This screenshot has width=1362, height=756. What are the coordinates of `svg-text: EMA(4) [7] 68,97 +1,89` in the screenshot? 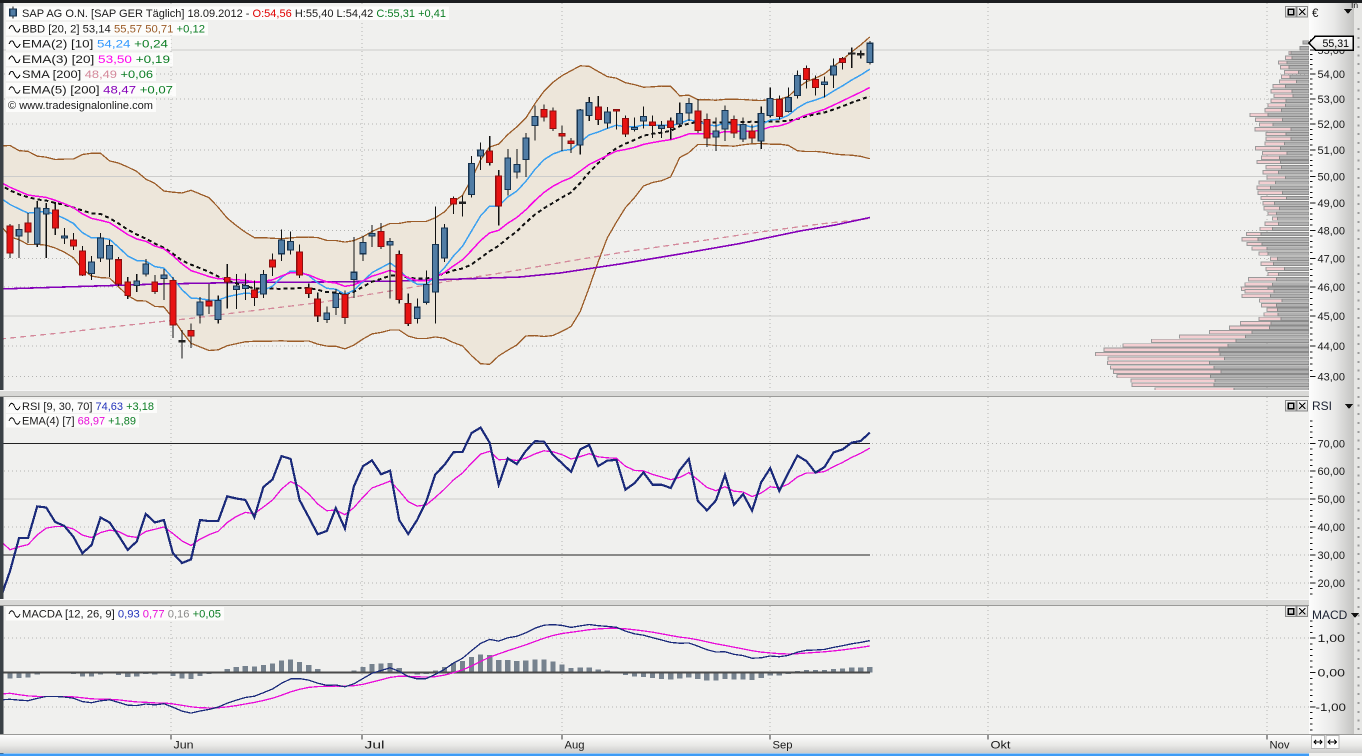 It's located at (79, 422).